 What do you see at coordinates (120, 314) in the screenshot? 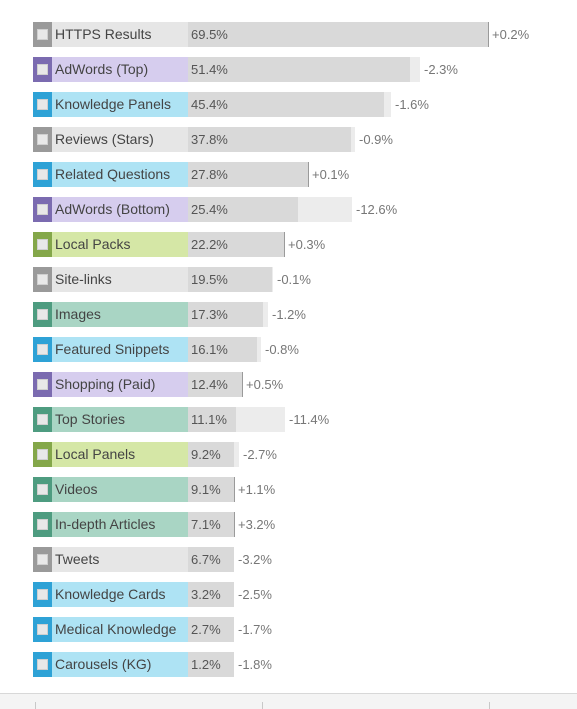
I see `bar-label: Images` at bounding box center [120, 314].